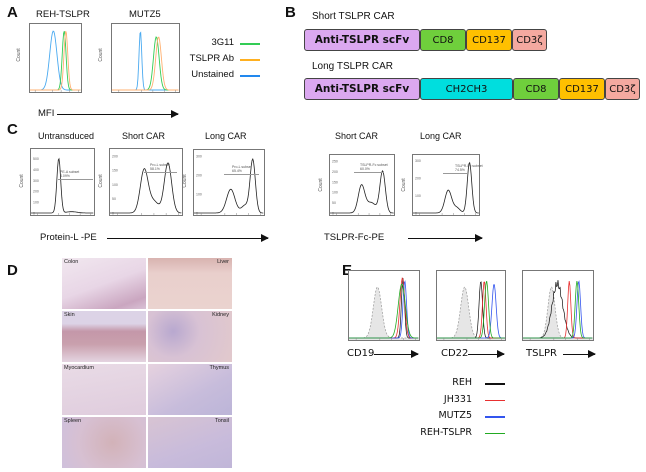 Image resolution: width=646 pixels, height=472 pixels. What do you see at coordinates (212, 74) in the screenshot?
I see `legend-label: Unstained` at bounding box center [212, 74].